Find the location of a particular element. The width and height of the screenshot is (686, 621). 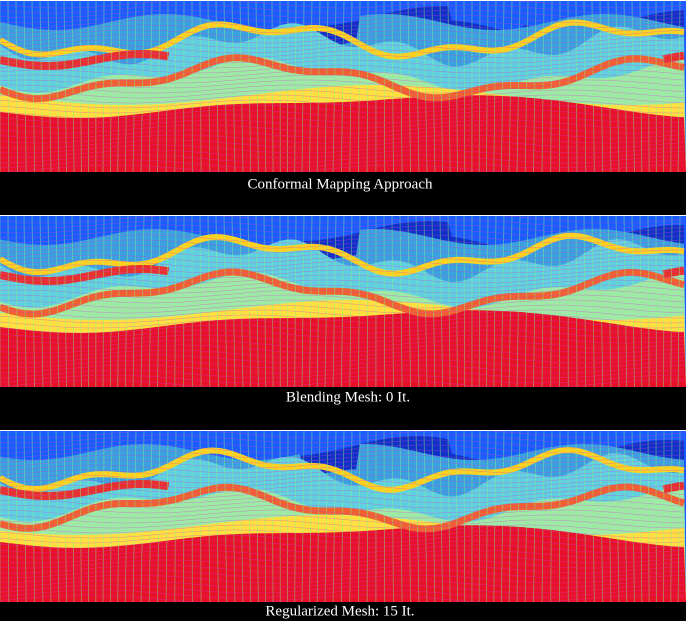

caption: Conformal Mapping Approach is located at coordinates (340, 184).